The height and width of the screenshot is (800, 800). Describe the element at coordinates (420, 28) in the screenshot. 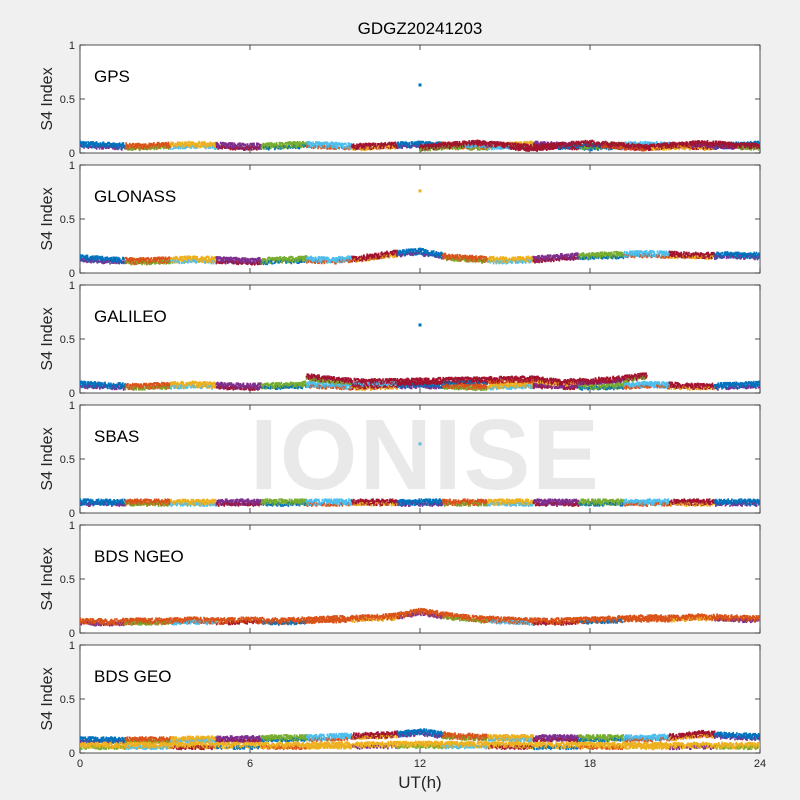

I see `chart-title: GDGZ20241203` at that location.